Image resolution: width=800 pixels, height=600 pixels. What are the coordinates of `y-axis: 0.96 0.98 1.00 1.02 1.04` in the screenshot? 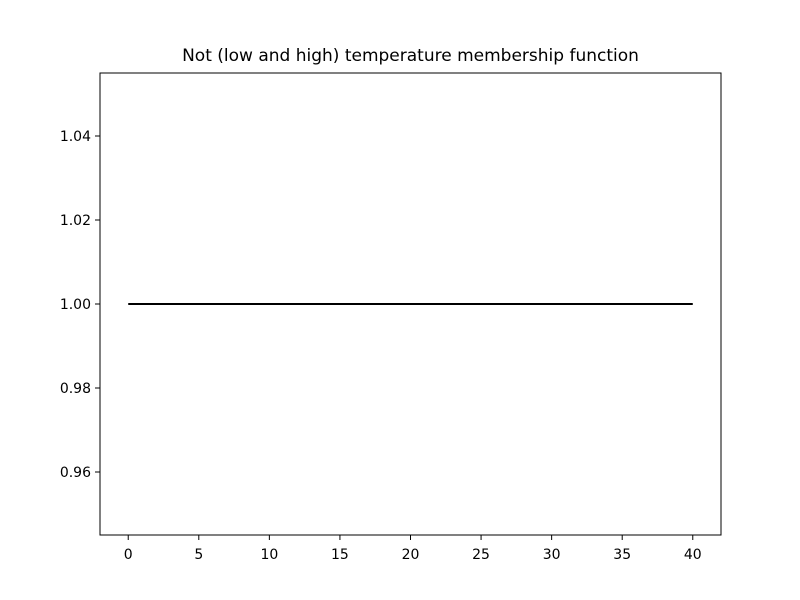 It's located at (80, 305).